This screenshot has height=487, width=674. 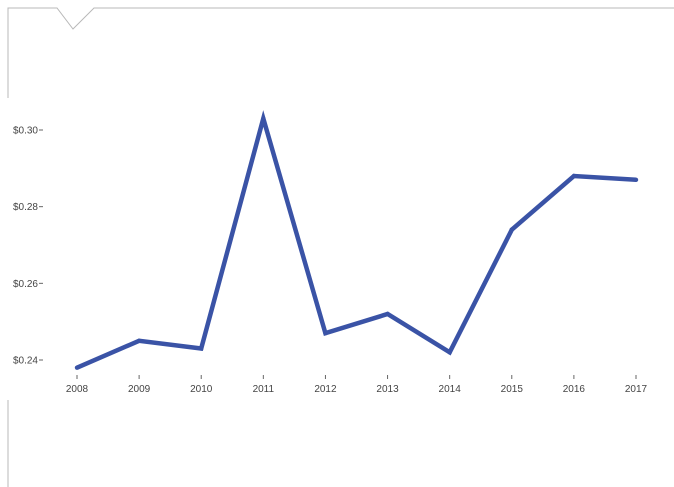 What do you see at coordinates (574, 176) in the screenshot?
I see `data-point-2016` at bounding box center [574, 176].